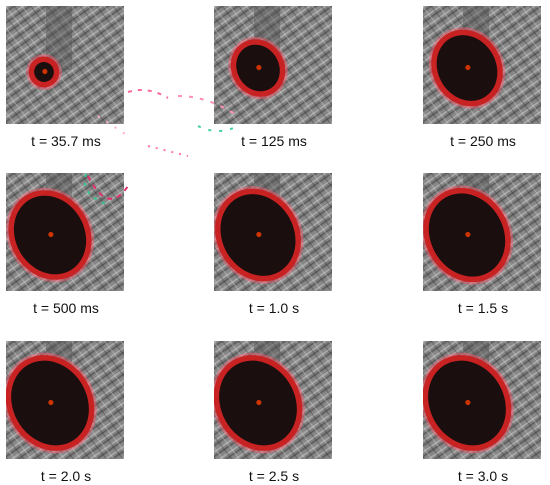  I want to click on time-label: t = 250 ms, so click(483, 141).